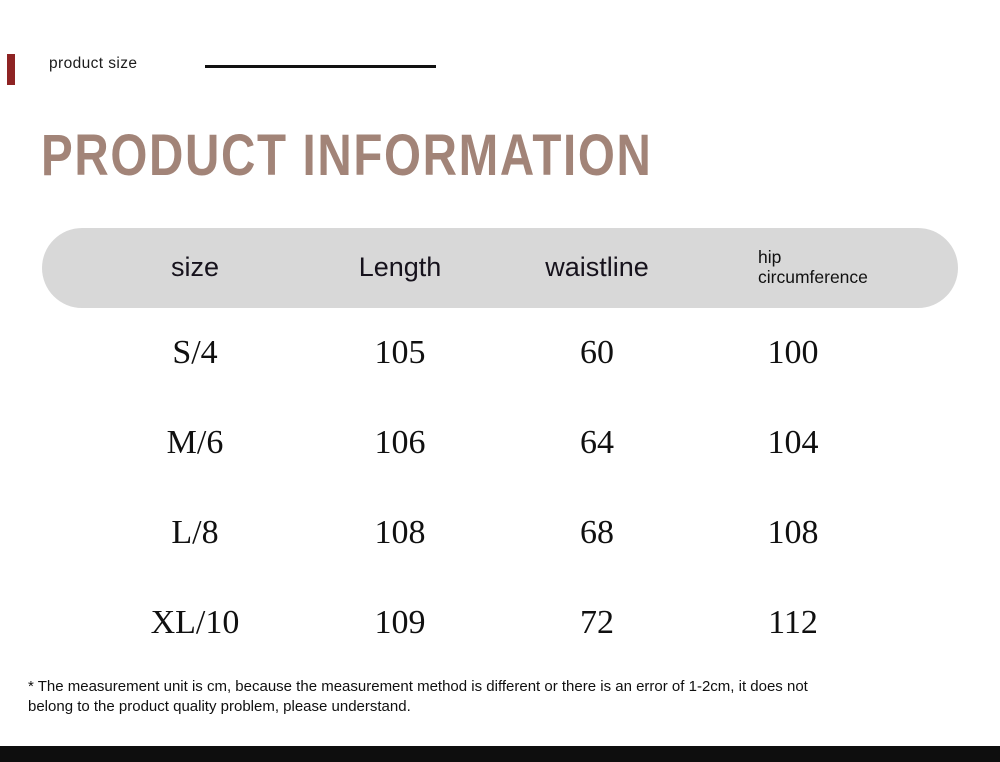 This screenshot has width=1000, height=762. Describe the element at coordinates (320, 66) in the screenshot. I see `divider-line` at that location.